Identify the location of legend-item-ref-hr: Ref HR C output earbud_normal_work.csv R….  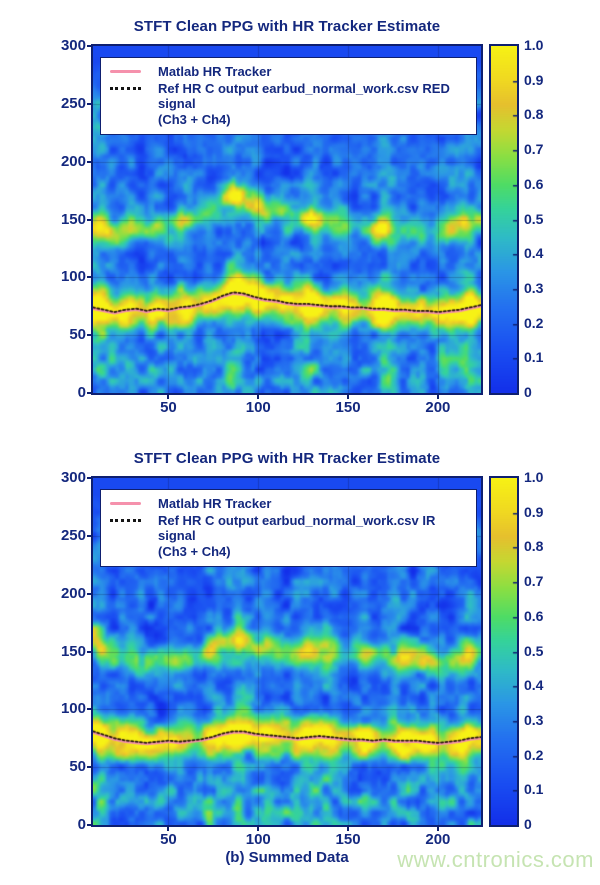
(288, 104).